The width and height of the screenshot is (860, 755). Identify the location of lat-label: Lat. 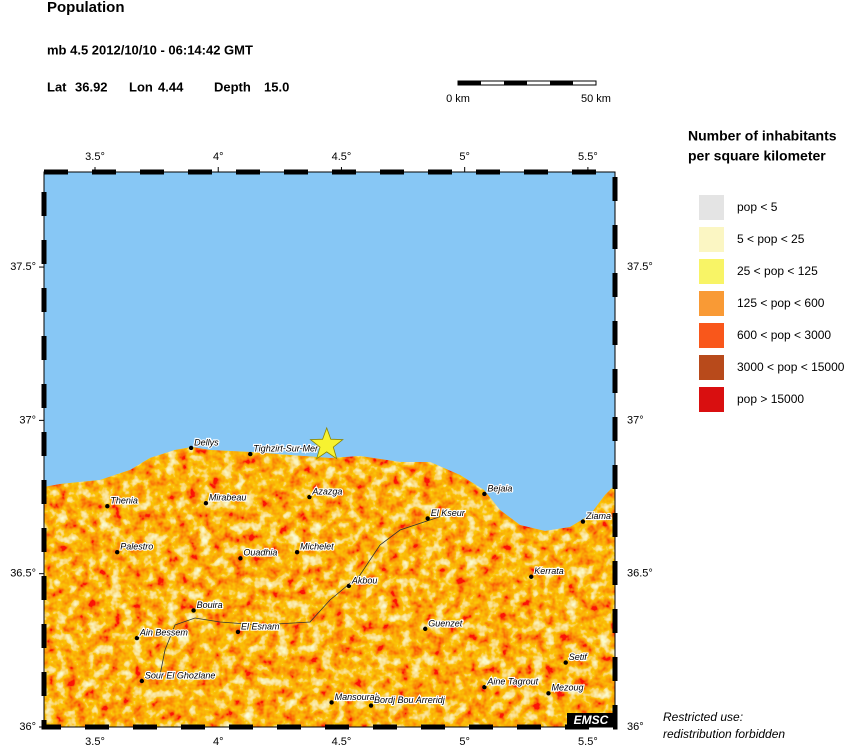
(57, 86).